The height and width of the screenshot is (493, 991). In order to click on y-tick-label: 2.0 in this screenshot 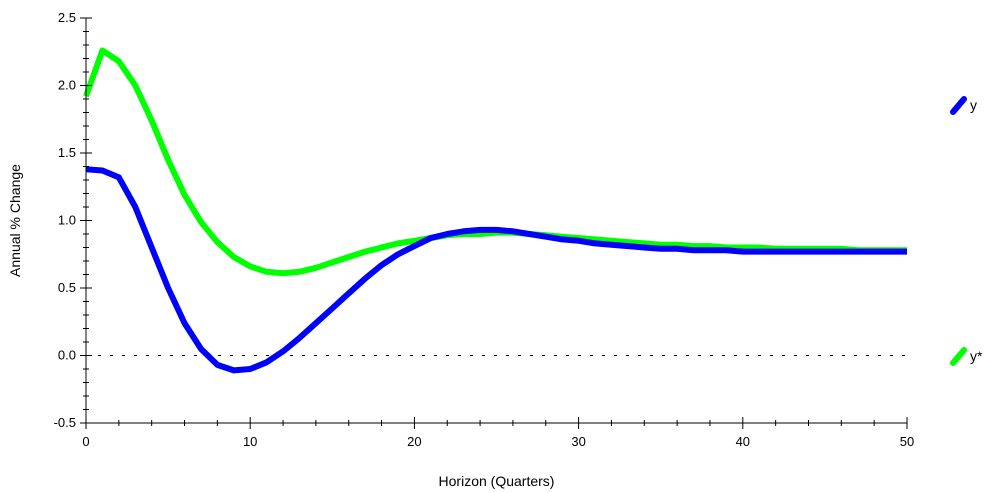, I will do `click(67, 85)`.